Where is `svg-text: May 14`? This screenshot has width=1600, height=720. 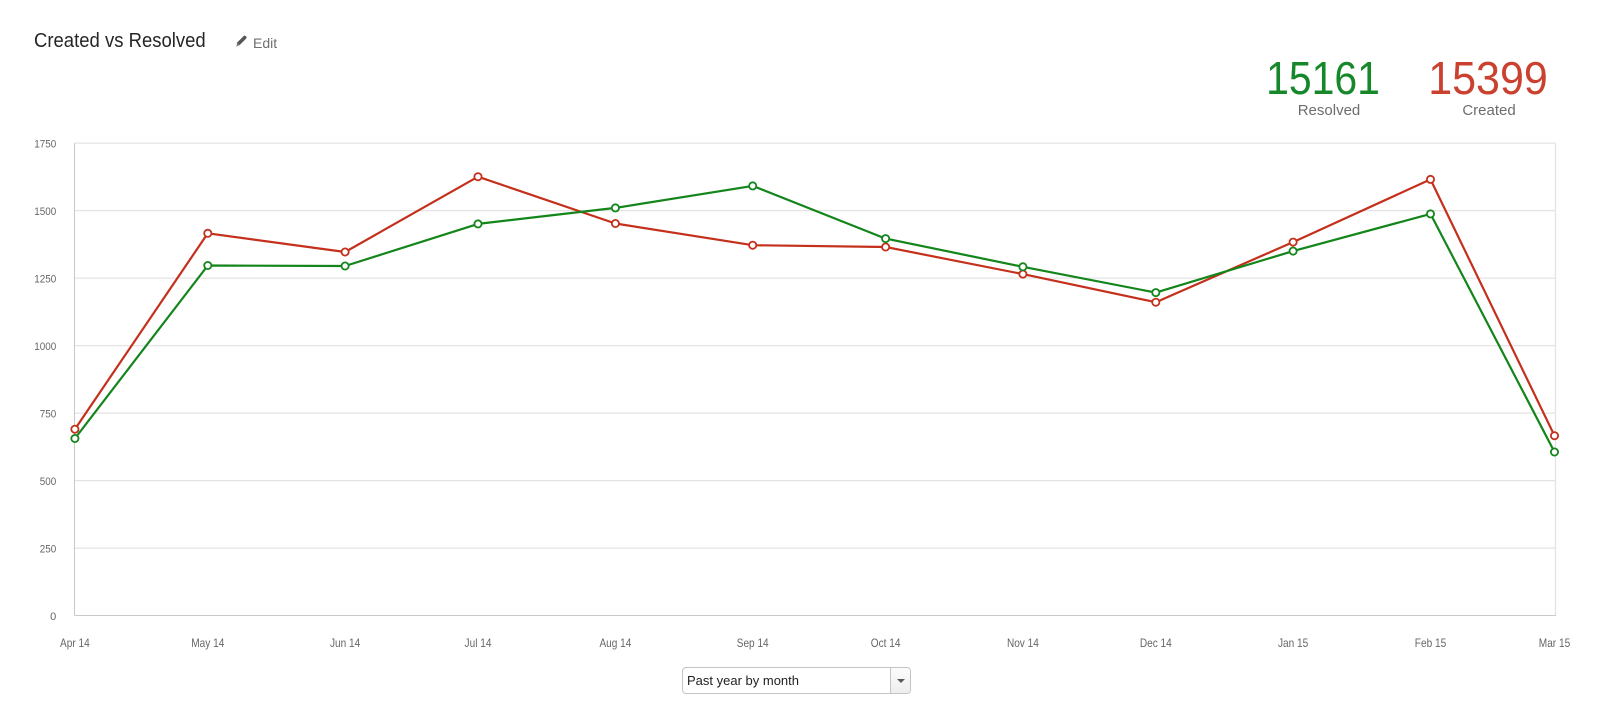
svg-text: May 14 is located at coordinates (207, 643).